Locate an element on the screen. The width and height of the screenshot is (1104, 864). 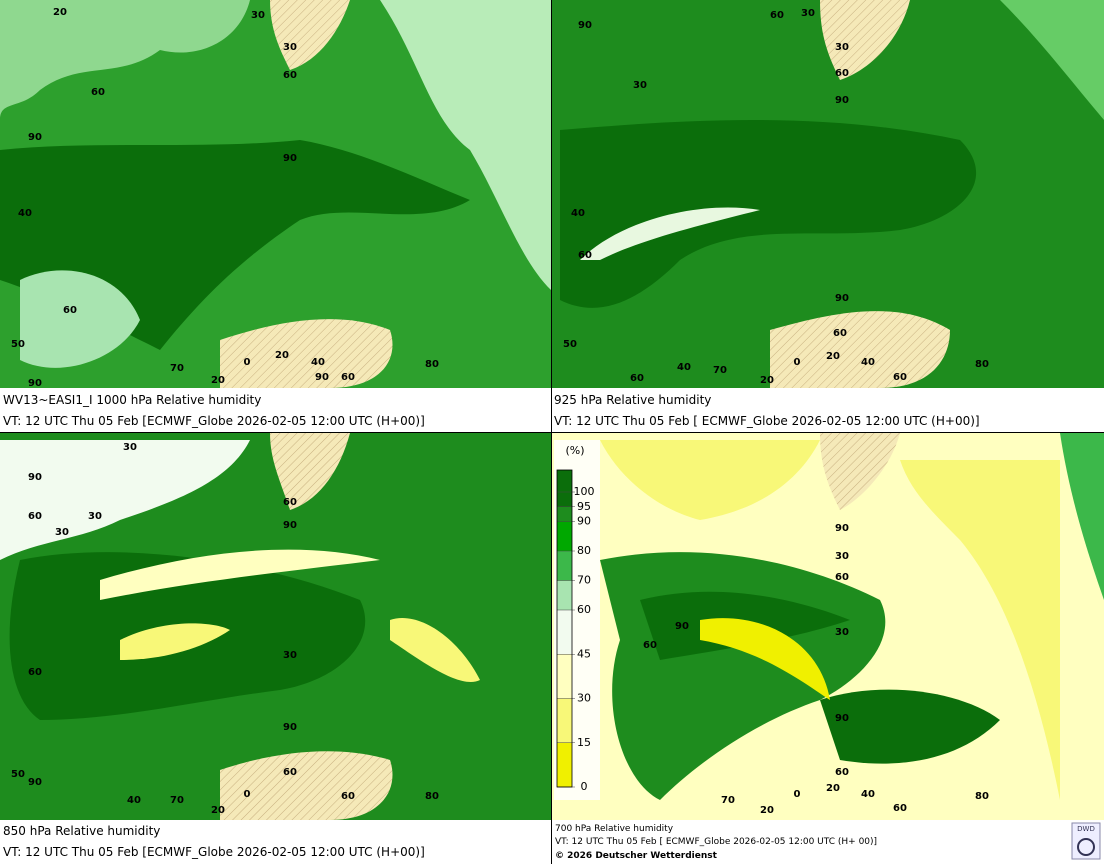
logo-mark is located at coordinates (1086, 847).